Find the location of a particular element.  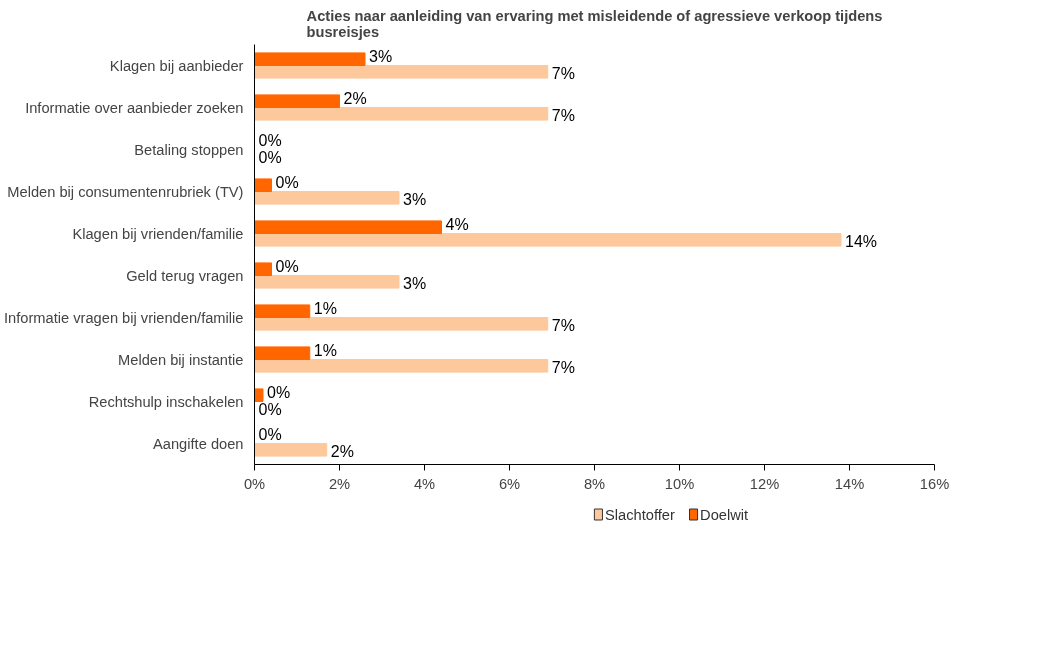

legend-label: Slachtoffer is located at coordinates (640, 514).